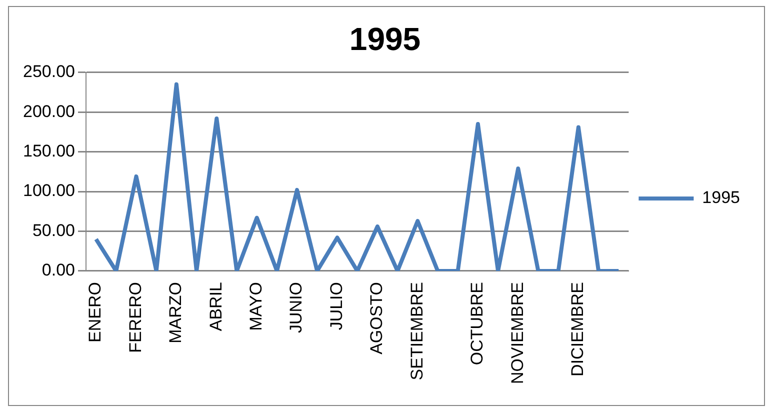 The height and width of the screenshot is (412, 775). Describe the element at coordinates (53, 230) in the screenshot. I see `y-tick-label: 50.00` at that location.